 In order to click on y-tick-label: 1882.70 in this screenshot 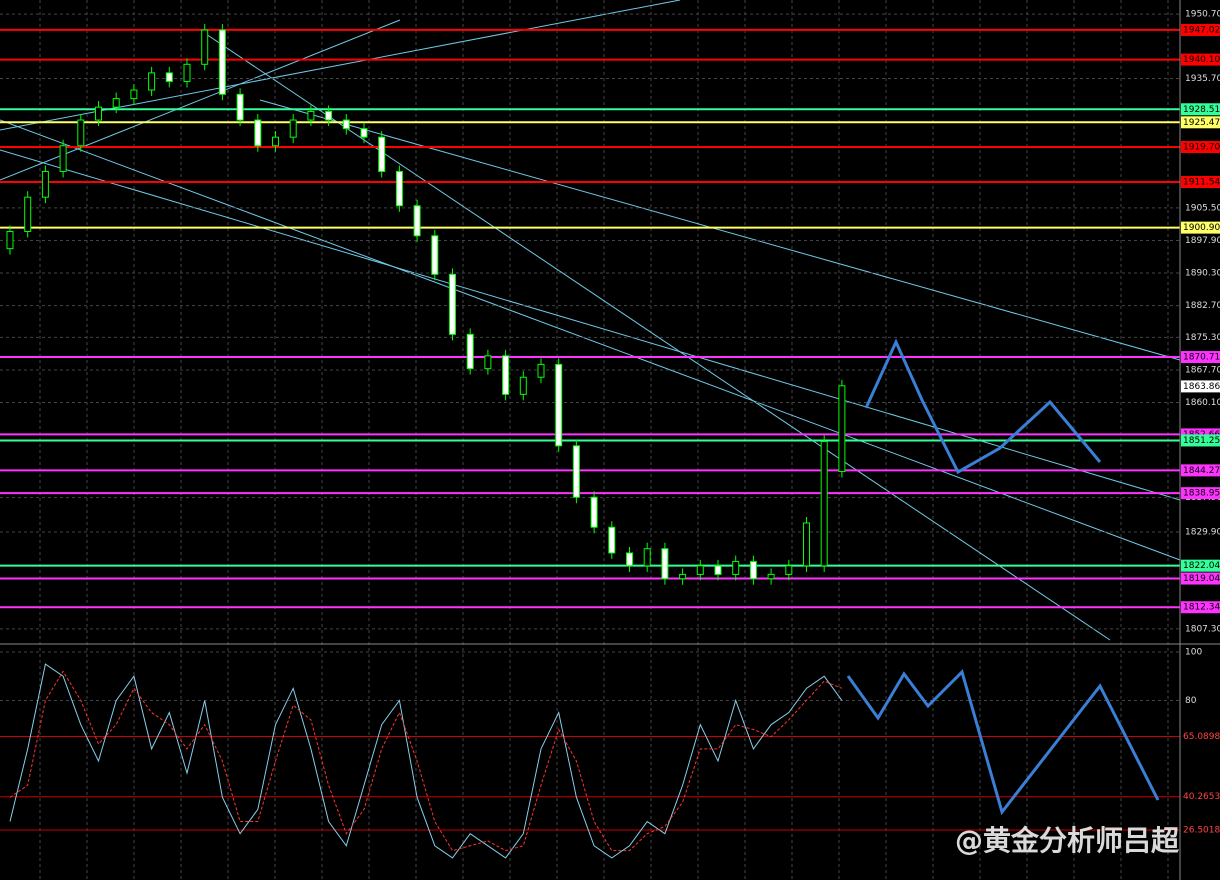, I will do `click(1202, 306)`.